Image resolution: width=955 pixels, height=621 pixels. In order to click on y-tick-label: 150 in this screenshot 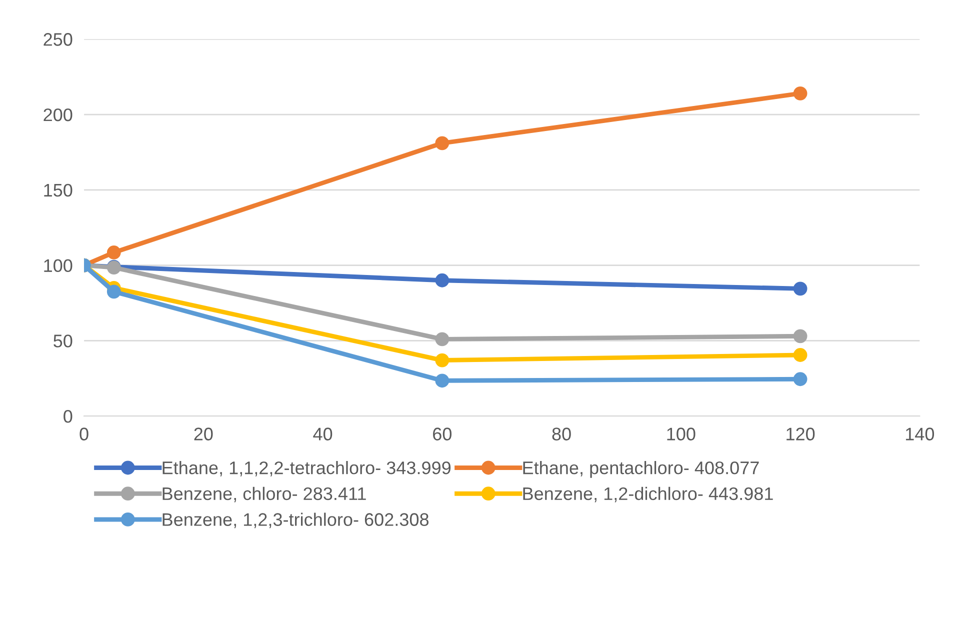, I will do `click(58, 190)`.